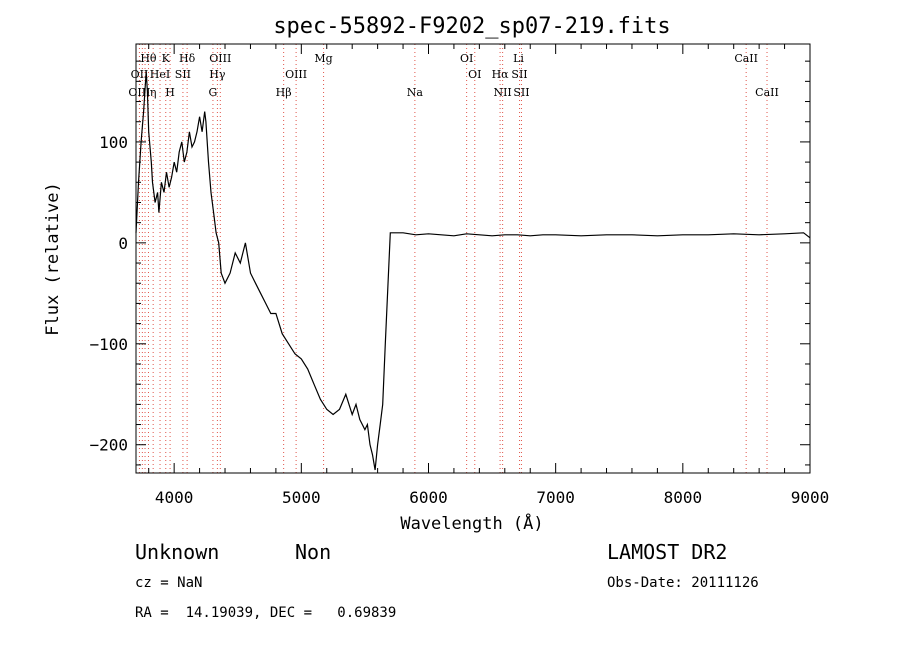 The image size is (900, 650). What do you see at coordinates (667, 552) in the screenshot?
I see `survey-label: LAMOST DR2` at bounding box center [667, 552].